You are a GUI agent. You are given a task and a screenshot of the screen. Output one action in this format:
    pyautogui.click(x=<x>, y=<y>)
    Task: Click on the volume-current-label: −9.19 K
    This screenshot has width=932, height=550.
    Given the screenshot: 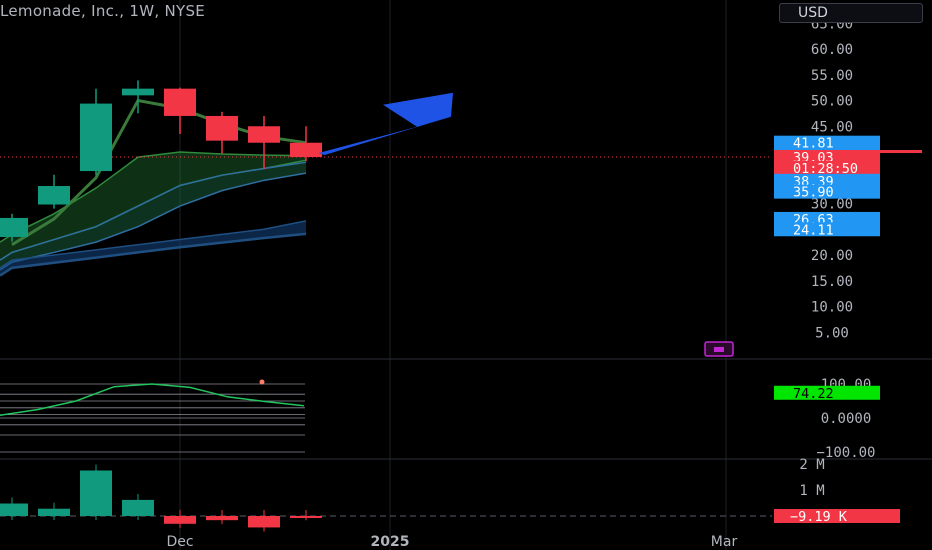 What is the action you would take?
    pyautogui.click(x=819, y=517)
    